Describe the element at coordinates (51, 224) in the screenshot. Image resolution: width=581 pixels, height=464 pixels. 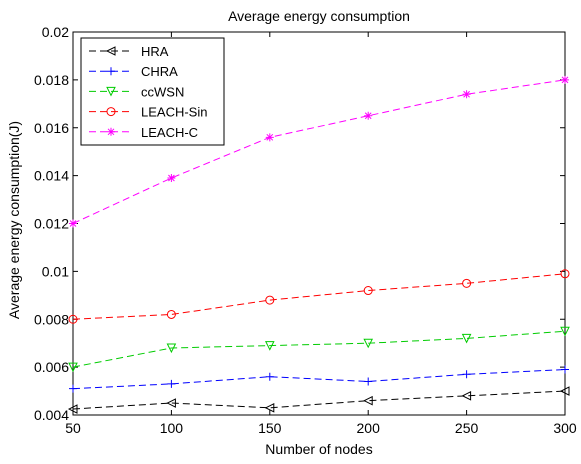
I see `y-tick-label: 0.012` at that location.